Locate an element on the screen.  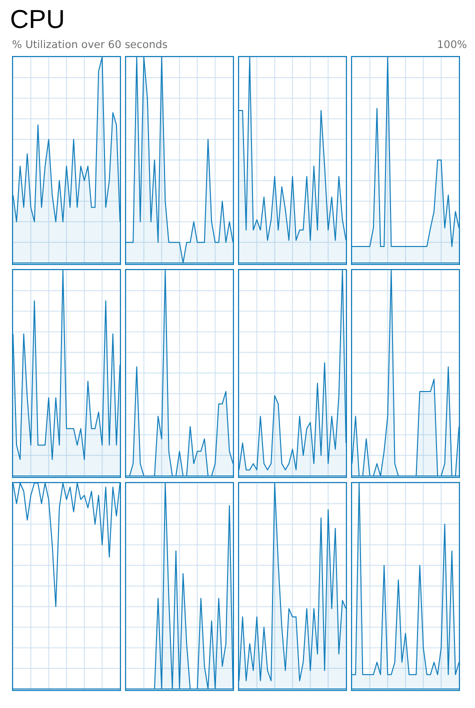
chart-subtitle: % Utilization over 60 seconds is located at coordinates (90, 45).